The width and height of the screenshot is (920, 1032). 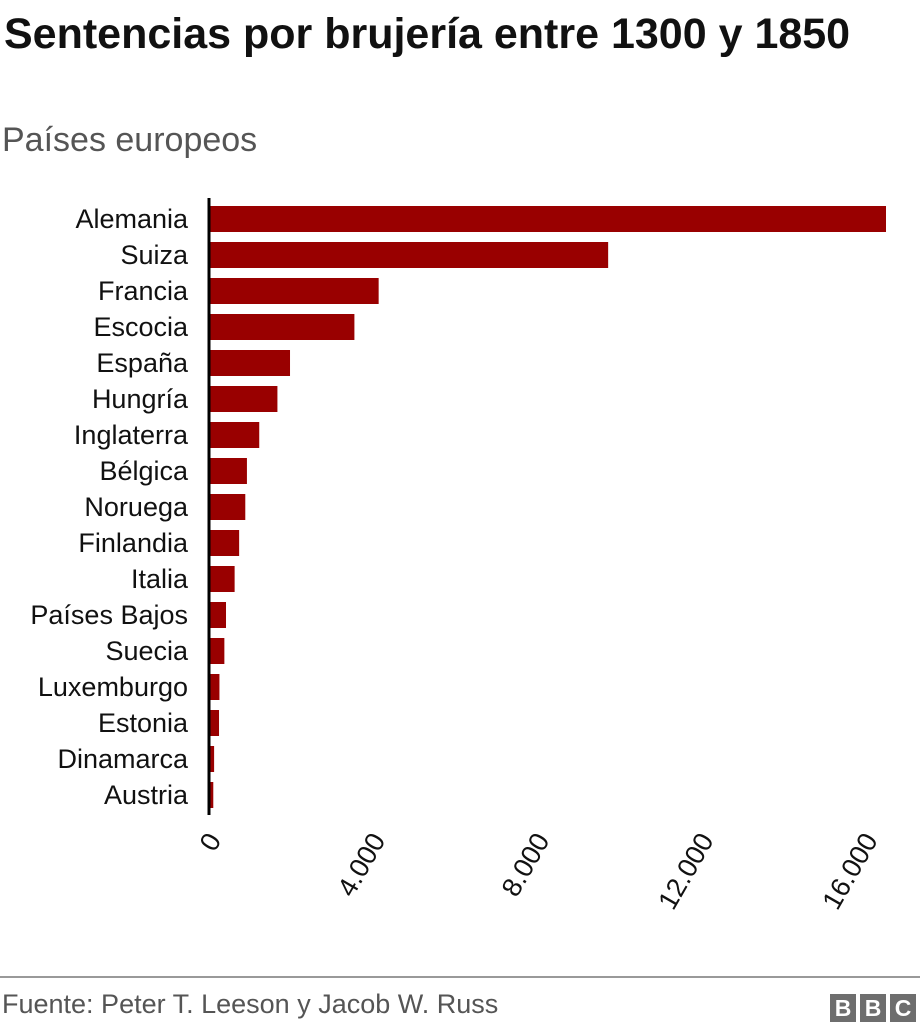 I want to click on x-tick-label-1: 4.000, so click(x=362, y=865).